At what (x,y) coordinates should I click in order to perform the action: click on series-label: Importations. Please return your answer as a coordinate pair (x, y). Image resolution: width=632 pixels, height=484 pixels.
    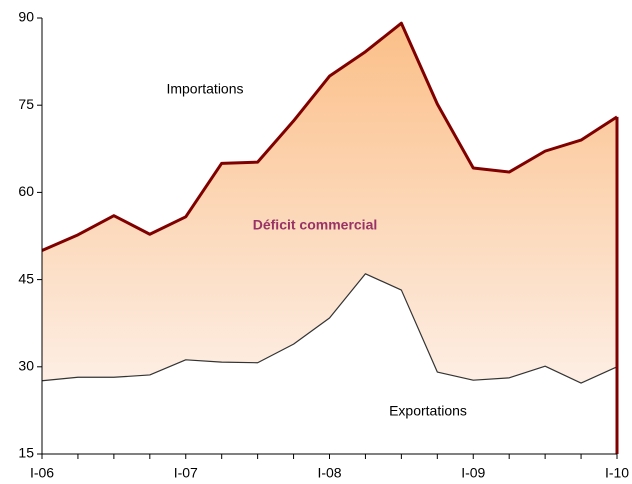
    Looking at the image, I should click on (204, 89).